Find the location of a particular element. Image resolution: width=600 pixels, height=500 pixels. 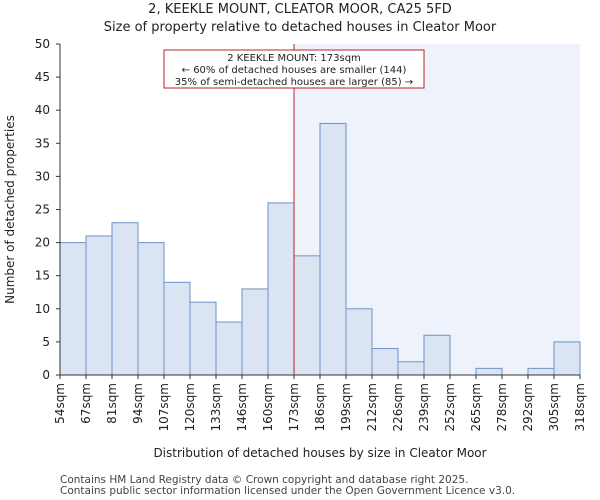

y-axis-label: Number of detached properties is located at coordinates (10, 209).